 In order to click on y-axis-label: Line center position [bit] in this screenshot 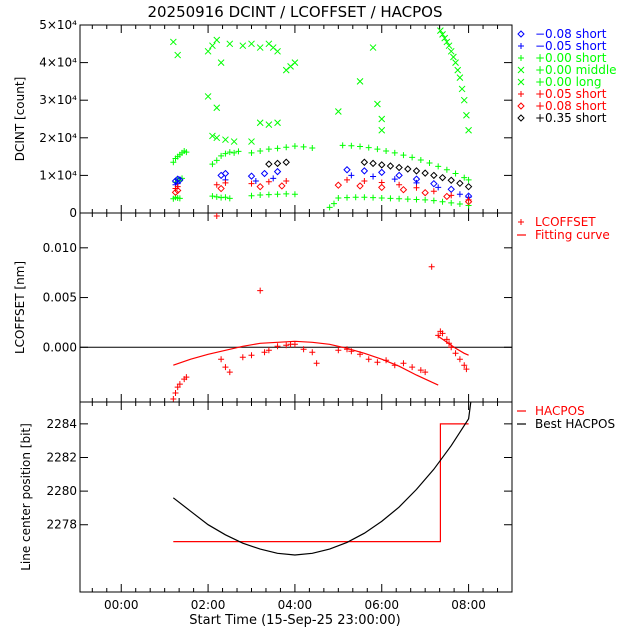, I will do `click(26, 497)`.